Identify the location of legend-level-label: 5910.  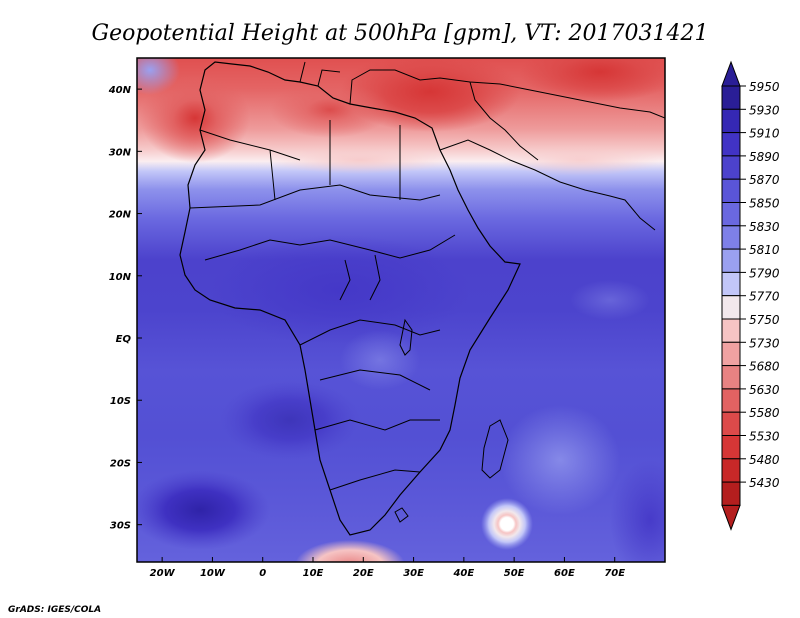
(764, 134).